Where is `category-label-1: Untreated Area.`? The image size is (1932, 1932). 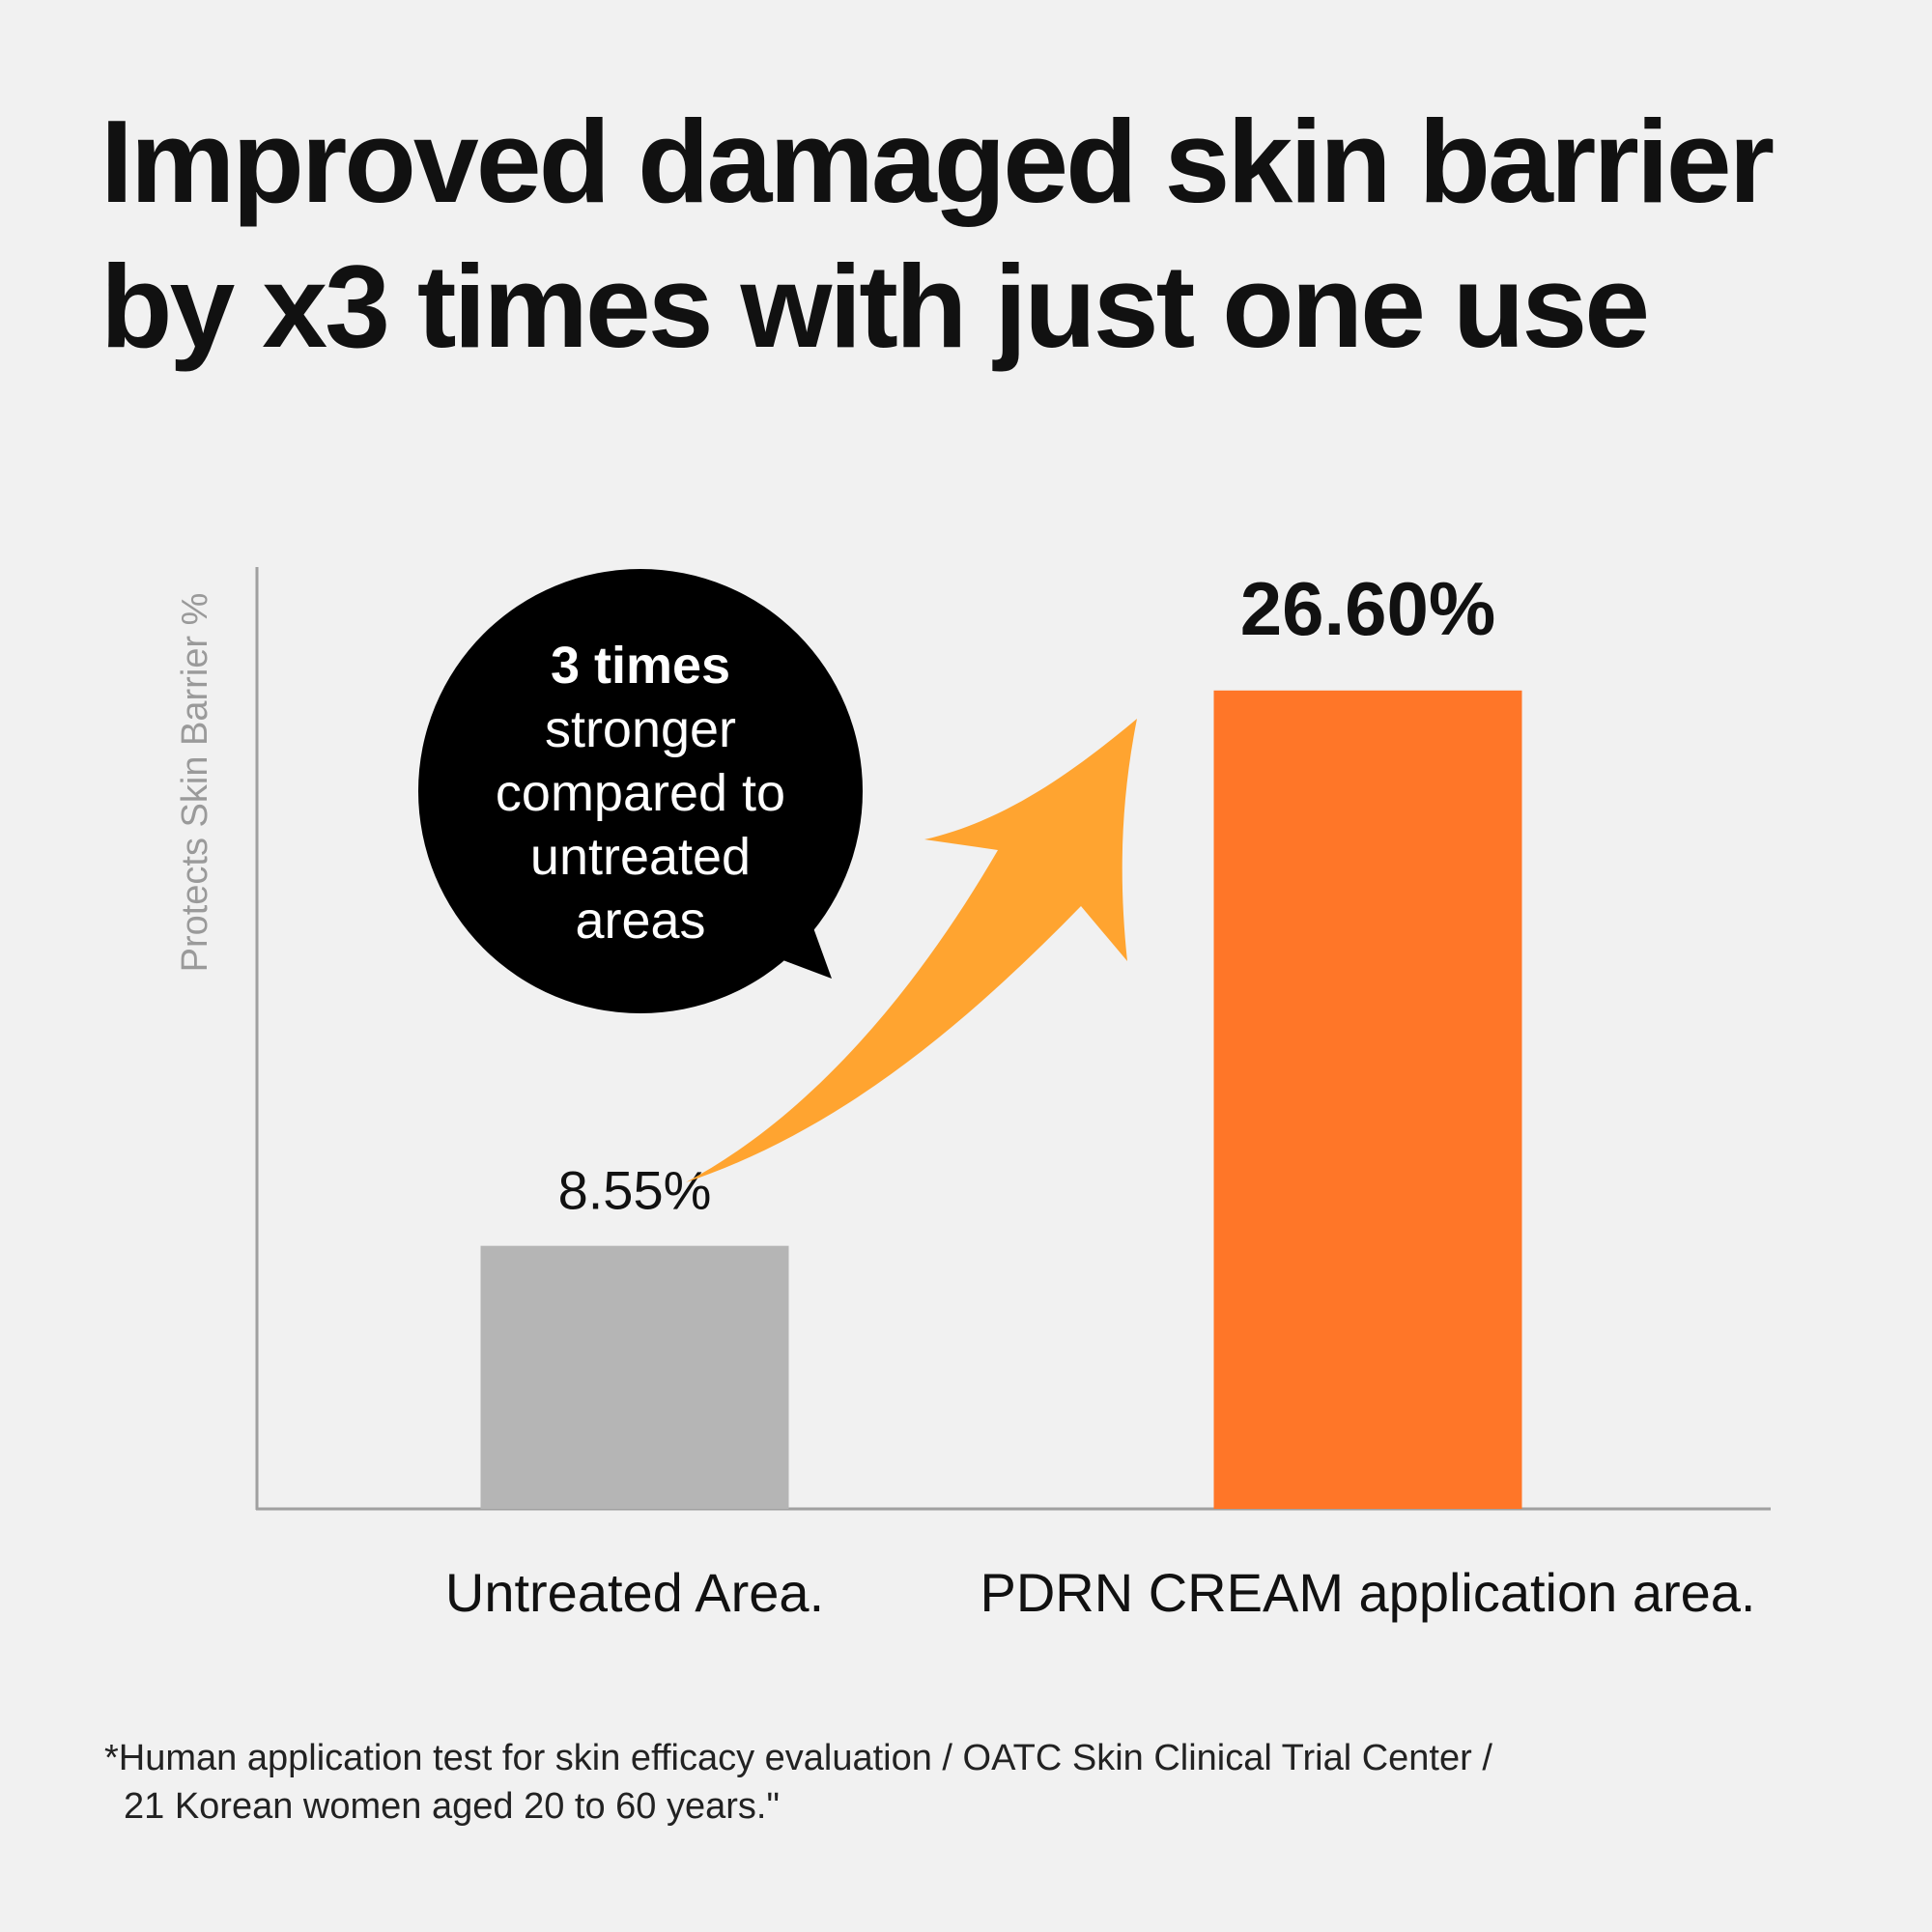 category-label-1: Untreated Area. is located at coordinates (634, 1592).